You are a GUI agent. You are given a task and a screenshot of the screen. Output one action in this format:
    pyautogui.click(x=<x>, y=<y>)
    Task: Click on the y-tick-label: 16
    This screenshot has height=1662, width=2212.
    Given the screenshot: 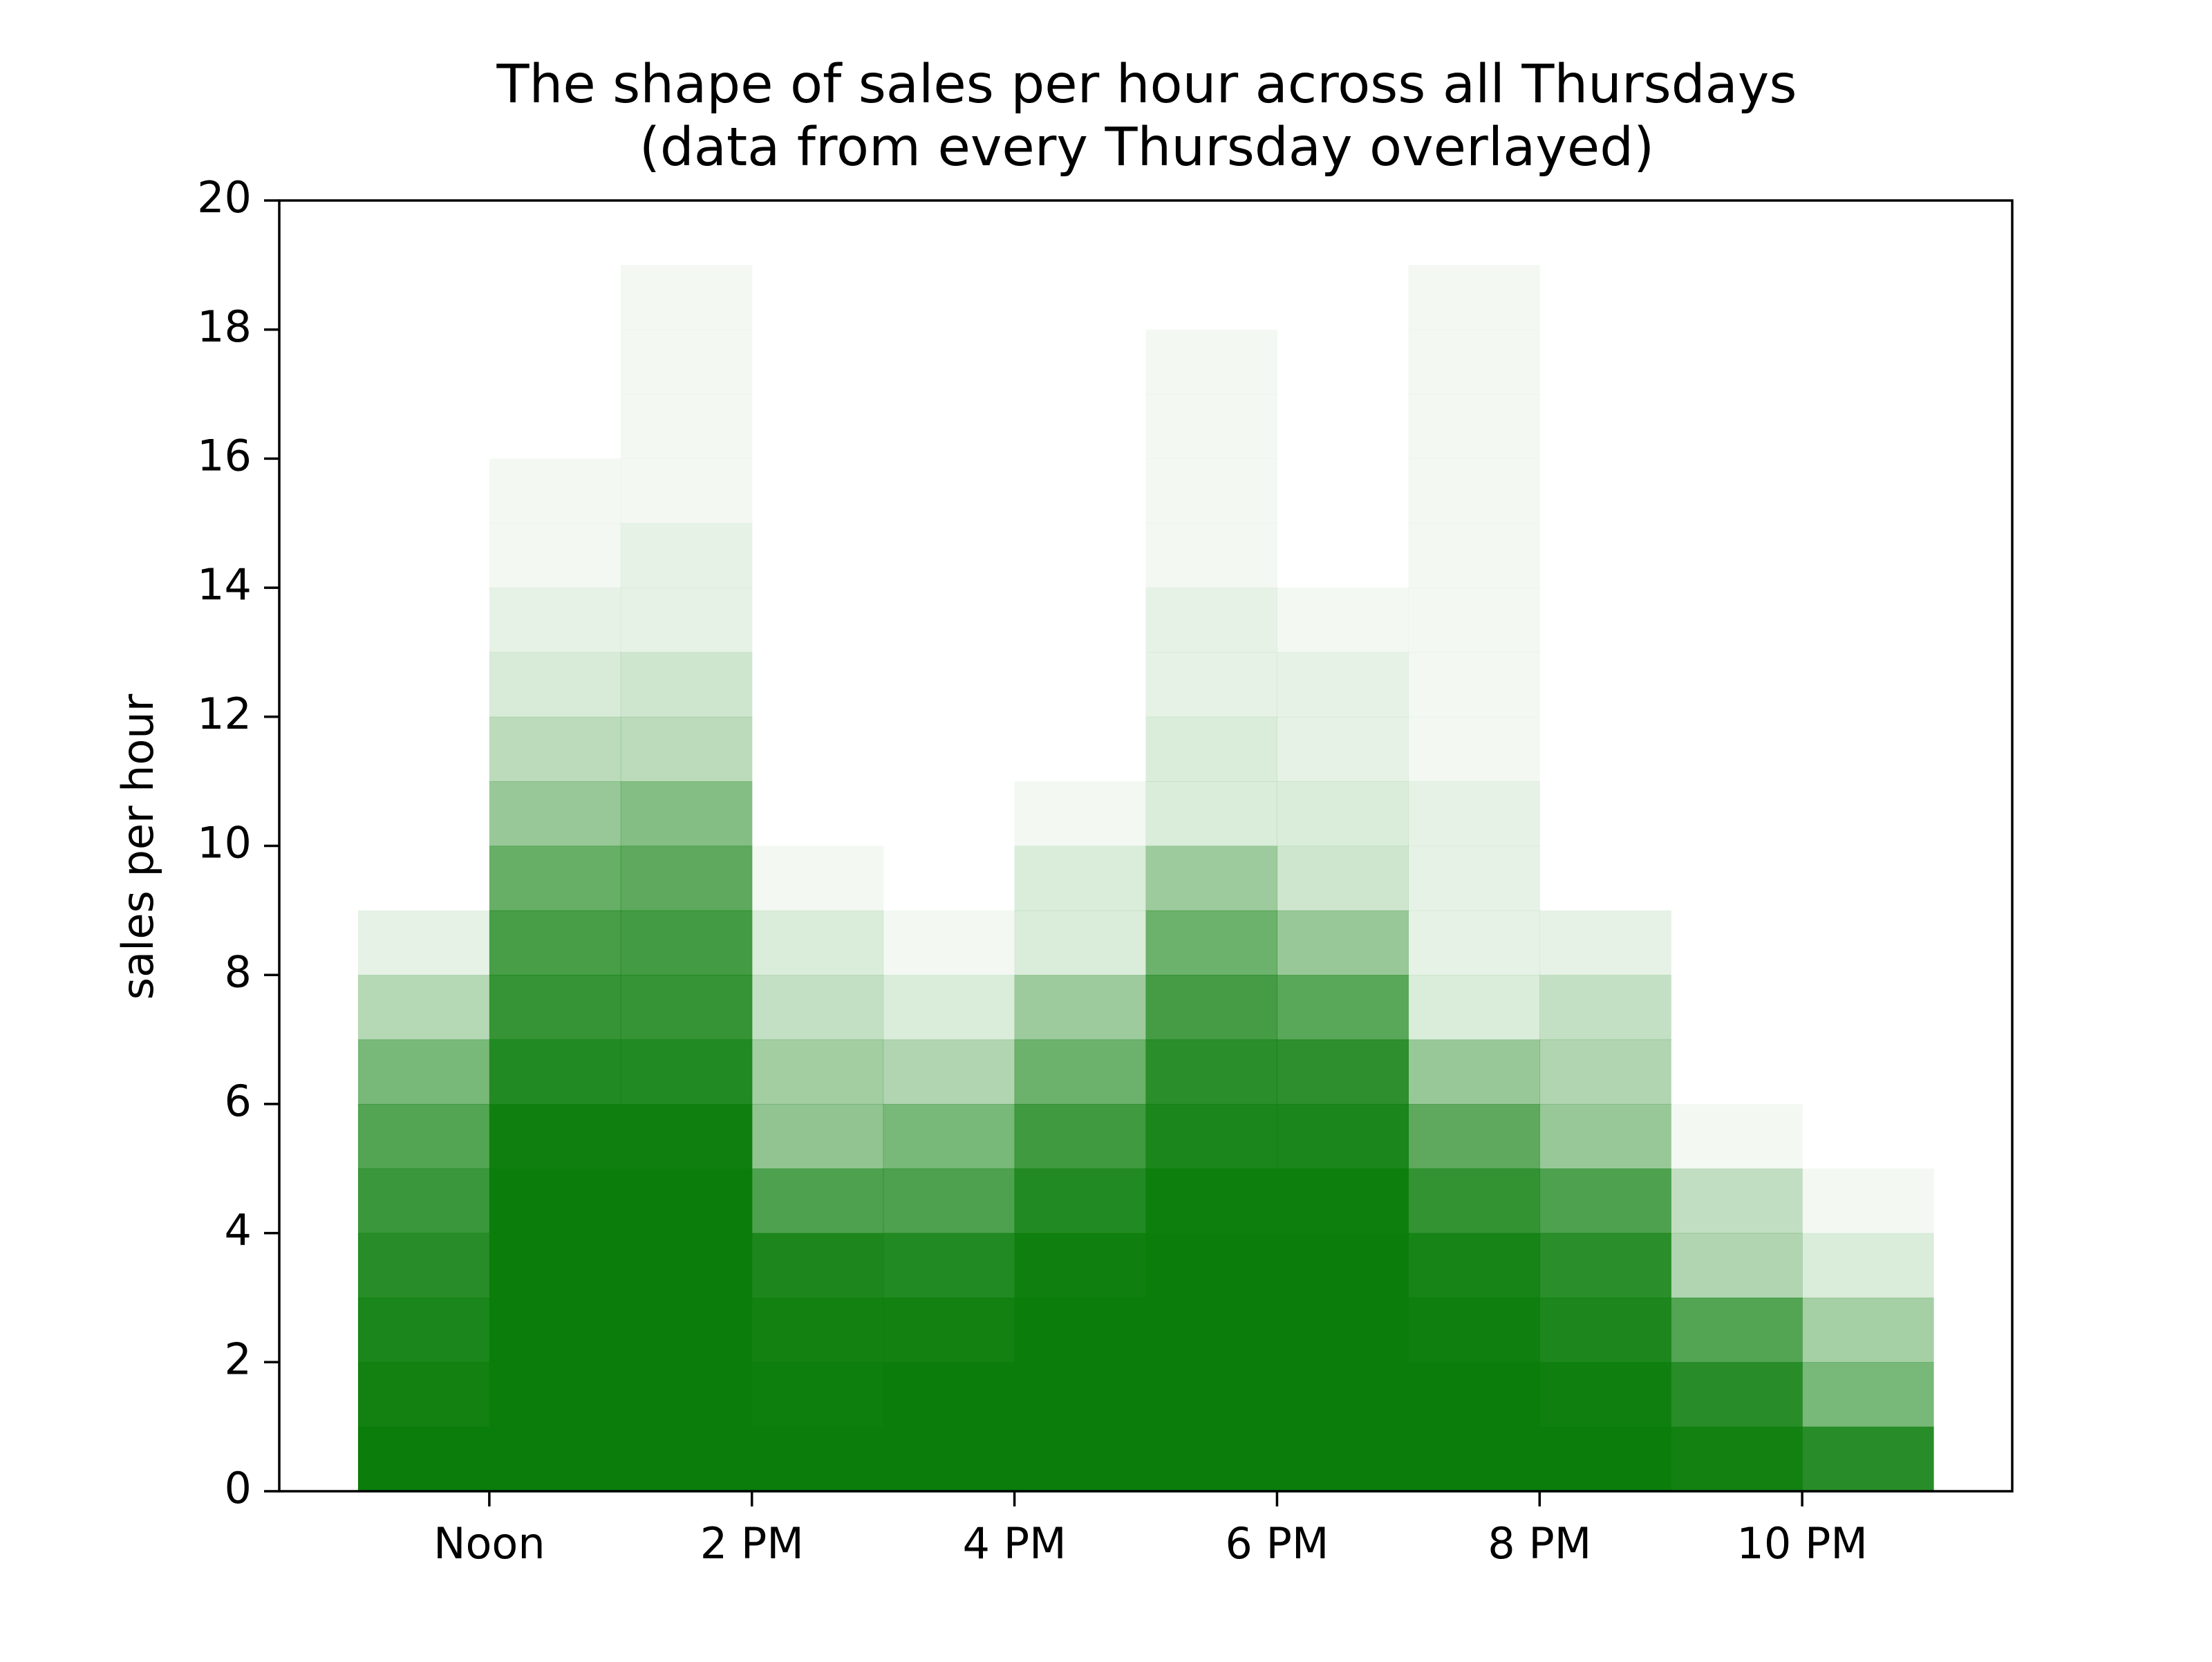 What is the action you would take?
    pyautogui.click(x=225, y=455)
    